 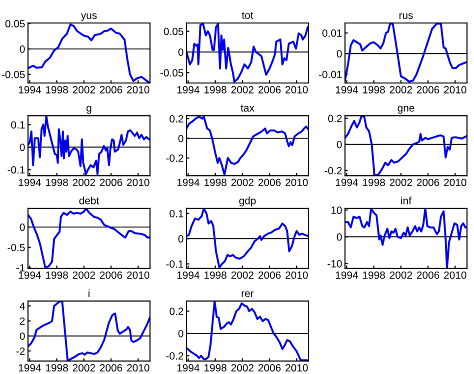 I want to click on chart-title: tax, so click(x=247, y=108).